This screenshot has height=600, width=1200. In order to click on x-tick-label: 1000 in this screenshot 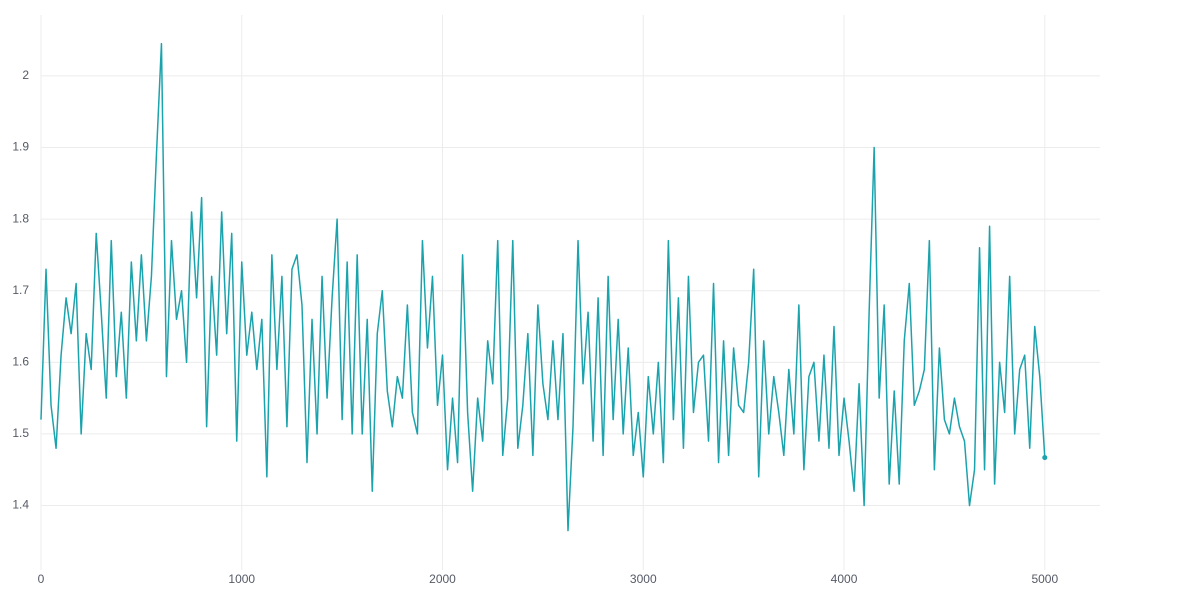, I will do `click(241, 579)`.